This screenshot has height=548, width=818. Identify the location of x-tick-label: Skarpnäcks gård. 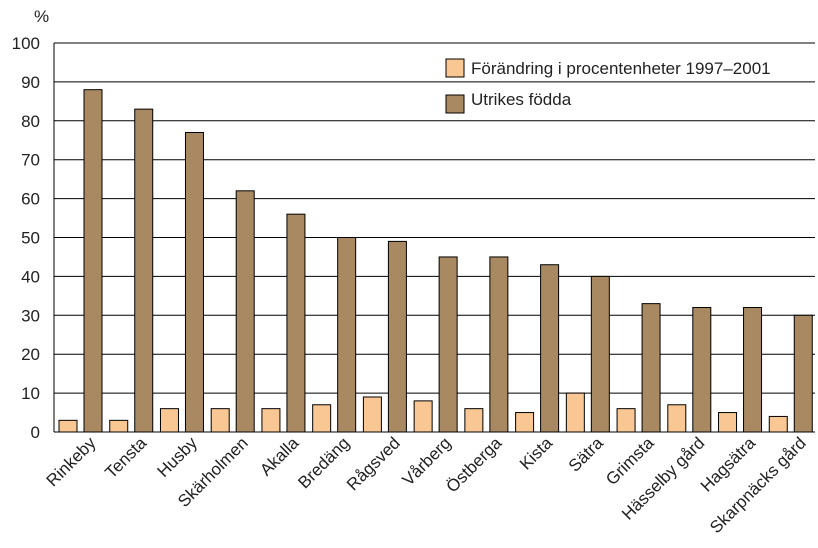
(758, 485).